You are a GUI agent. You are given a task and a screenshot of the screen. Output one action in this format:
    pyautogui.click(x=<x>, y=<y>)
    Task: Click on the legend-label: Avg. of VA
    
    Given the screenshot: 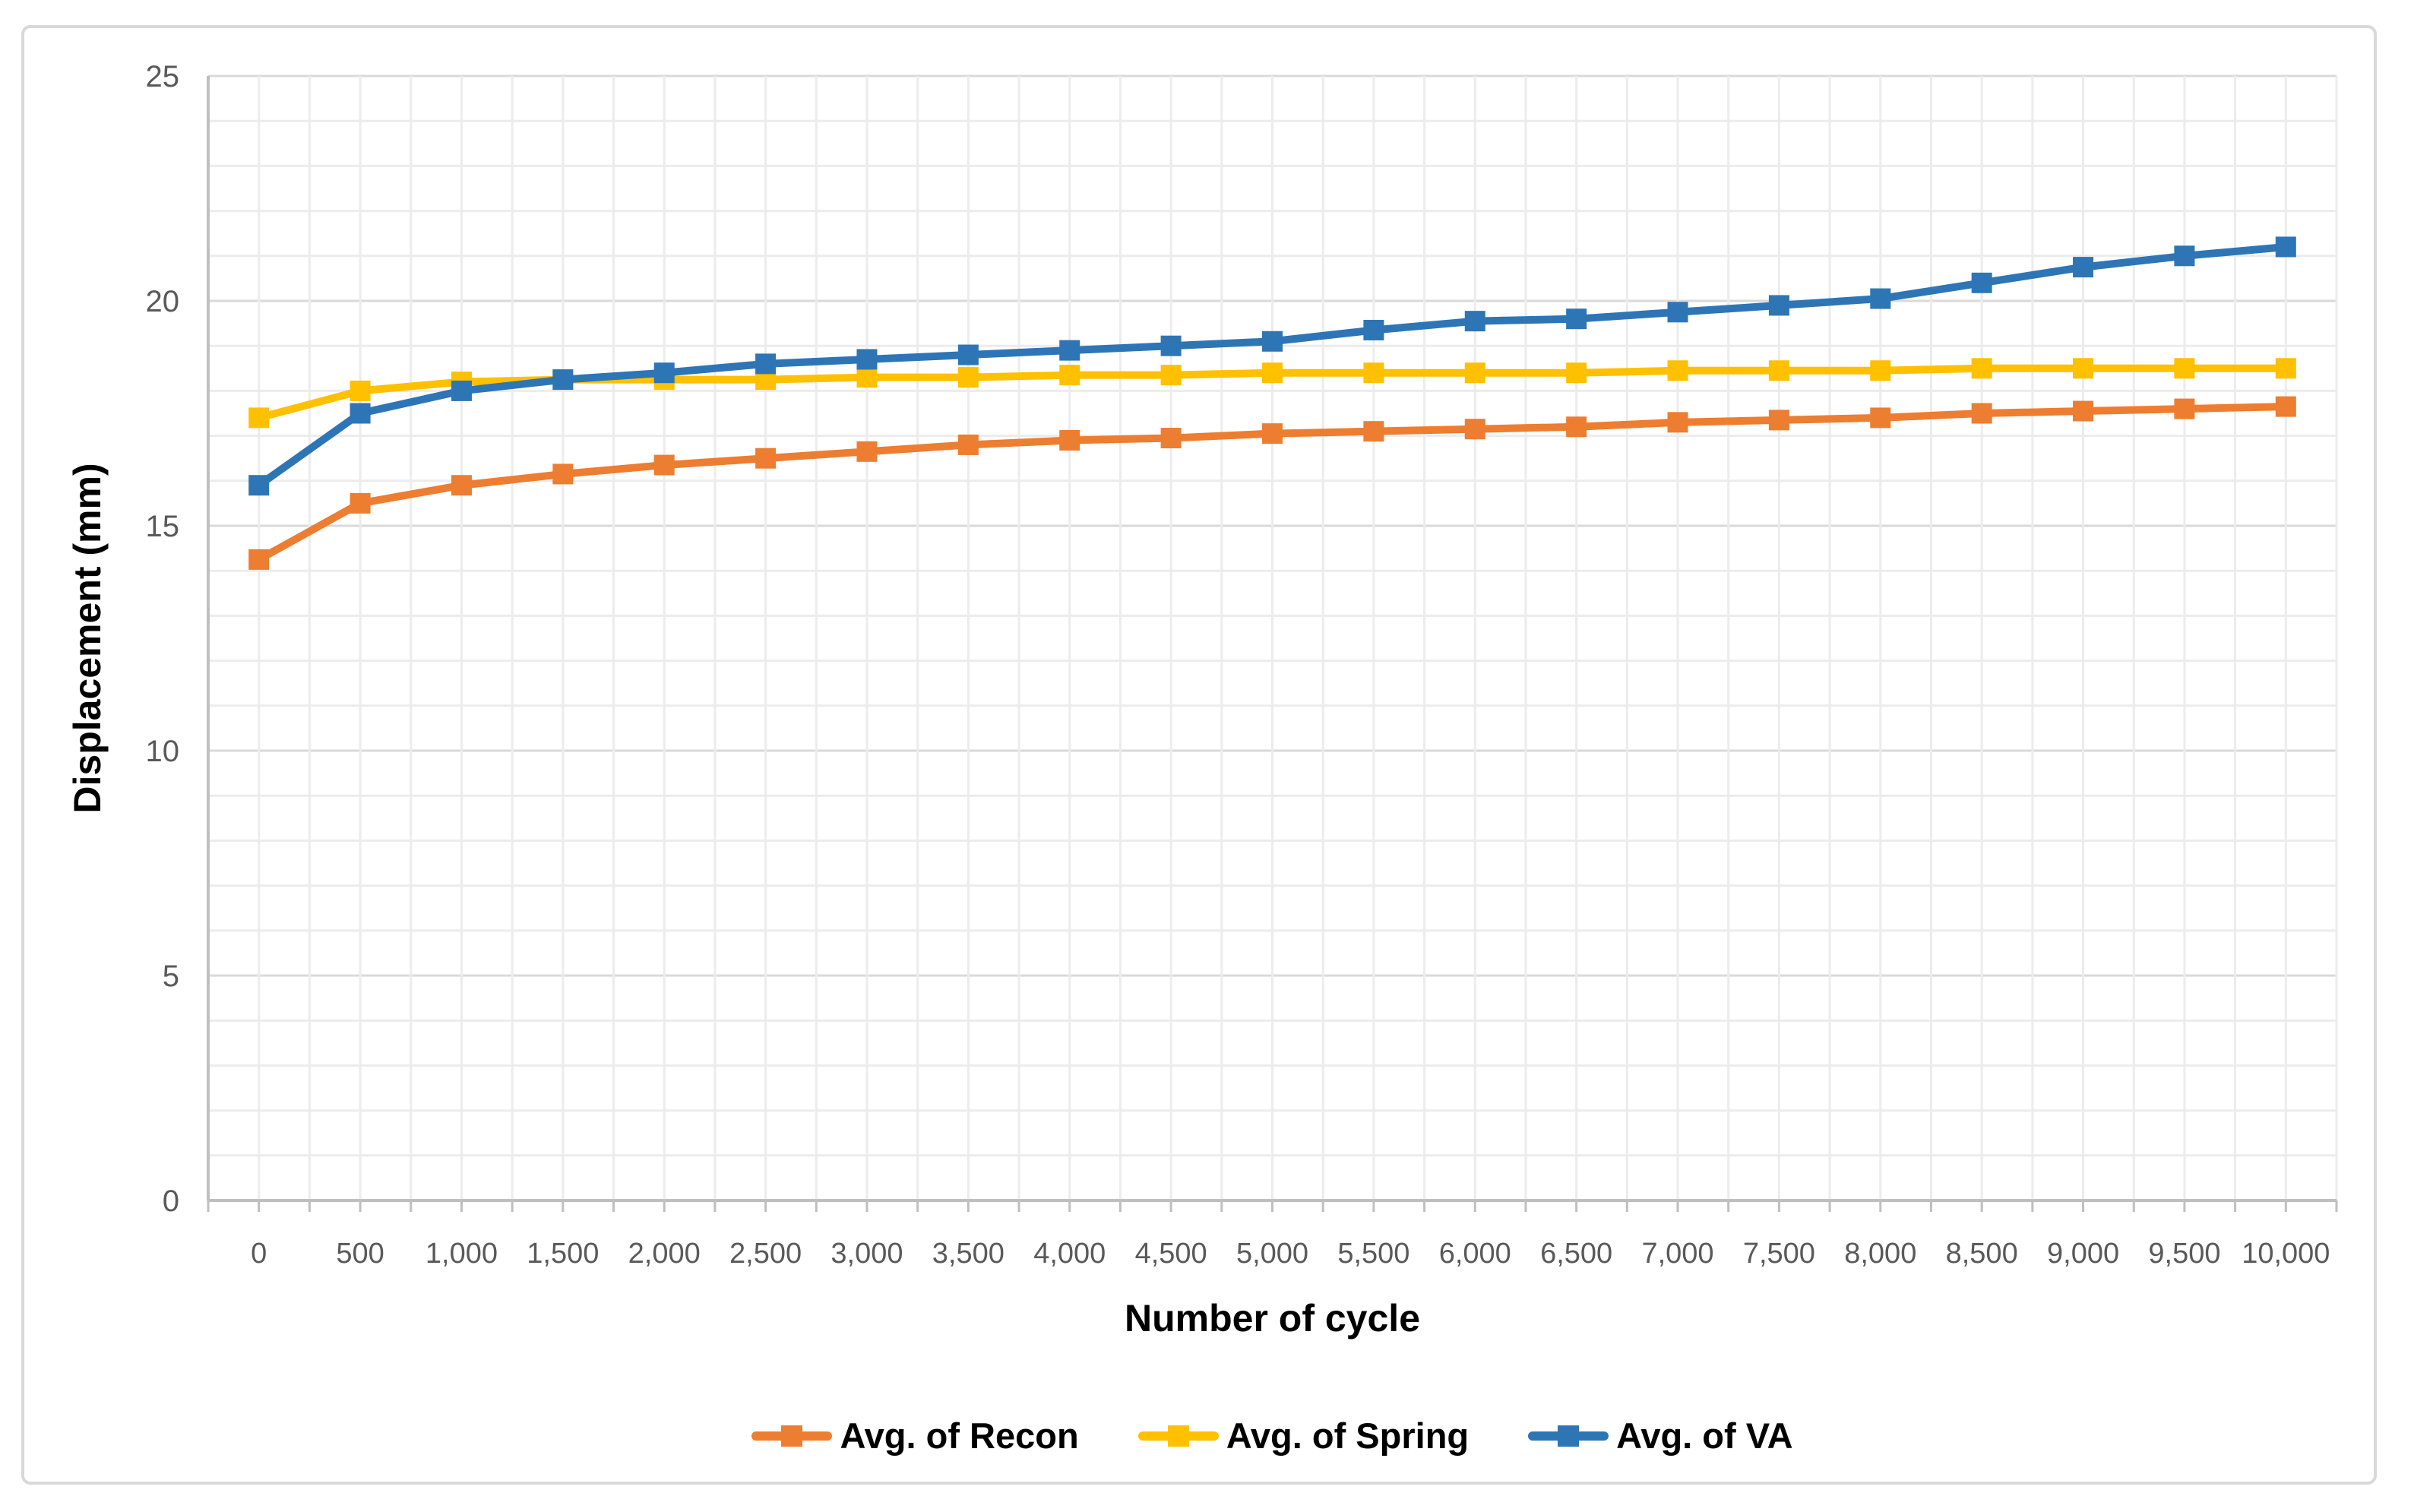 What is the action you would take?
    pyautogui.click(x=1704, y=1436)
    